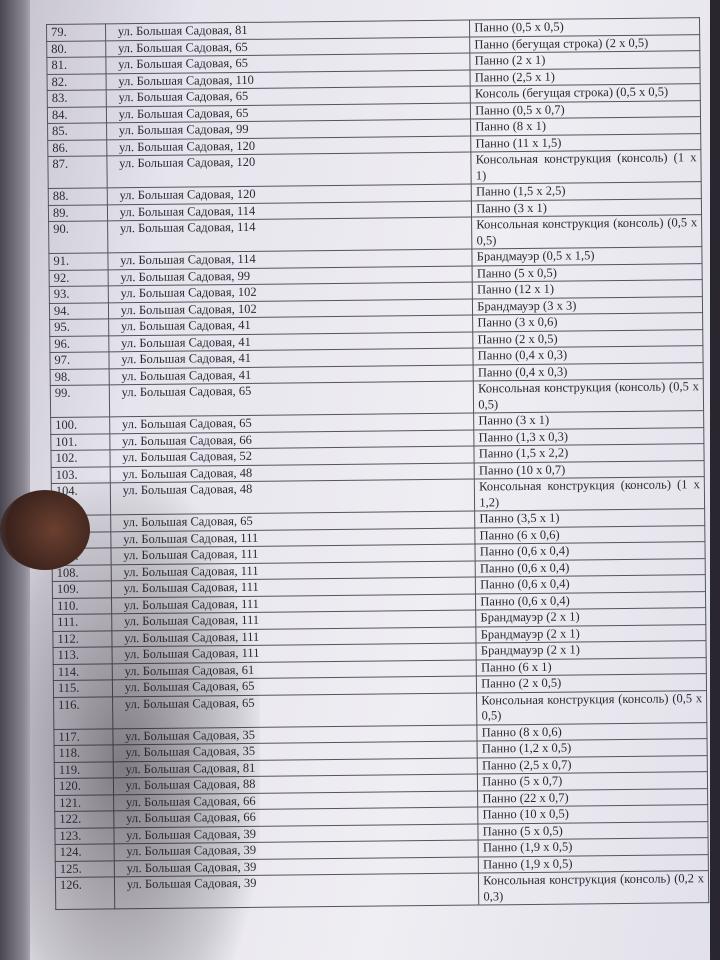  What do you see at coordinates (80, 401) in the screenshot?
I see `row-number: 99.` at bounding box center [80, 401].